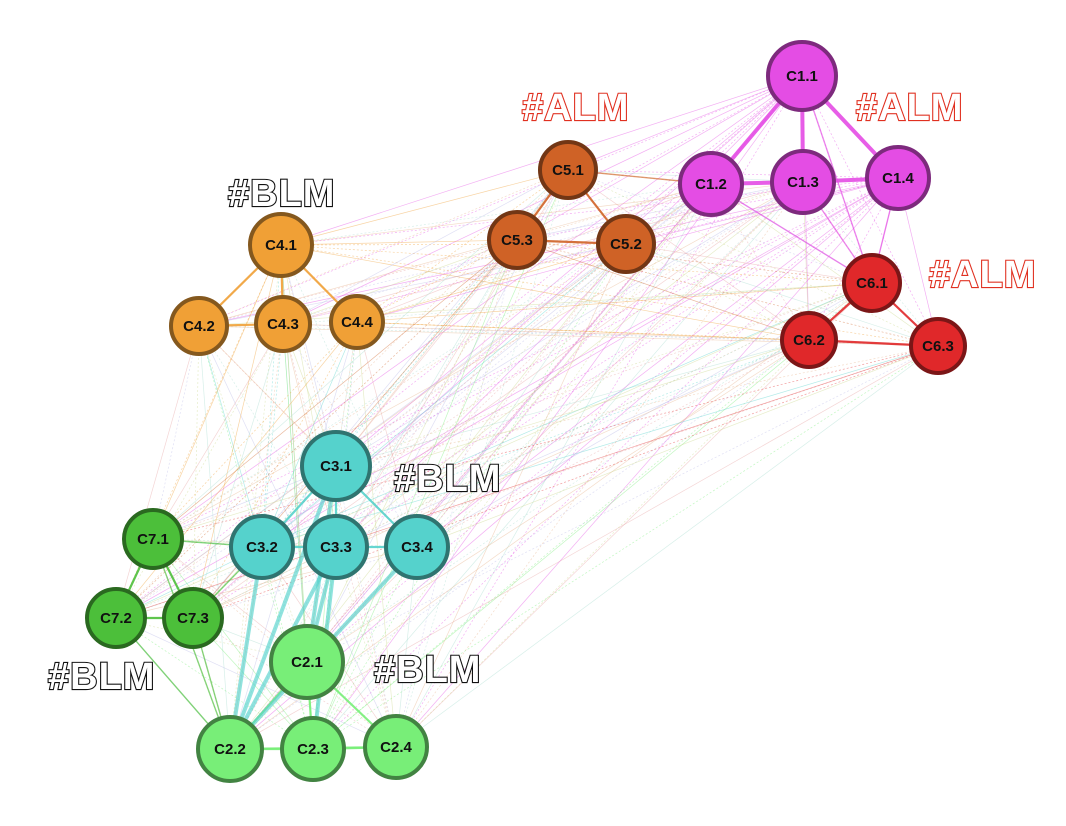 The image size is (1066, 826). I want to click on node-C2-1: C2.1, so click(307, 662).